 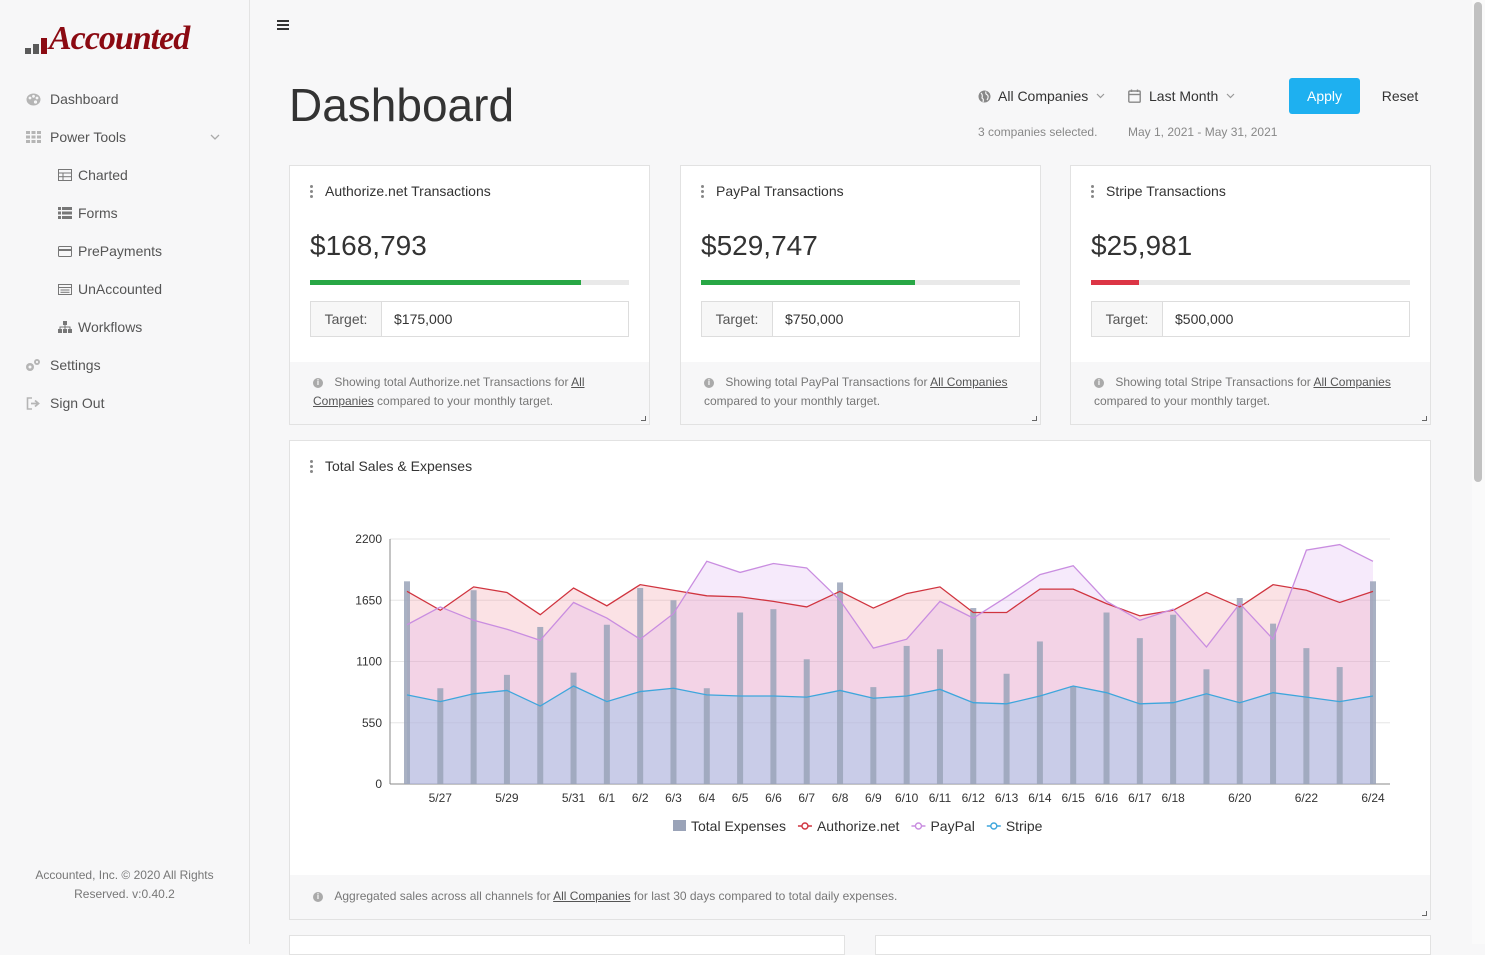 What do you see at coordinates (124, 137) in the screenshot?
I see `sidebar-item-power-tools: Power Tools` at bounding box center [124, 137].